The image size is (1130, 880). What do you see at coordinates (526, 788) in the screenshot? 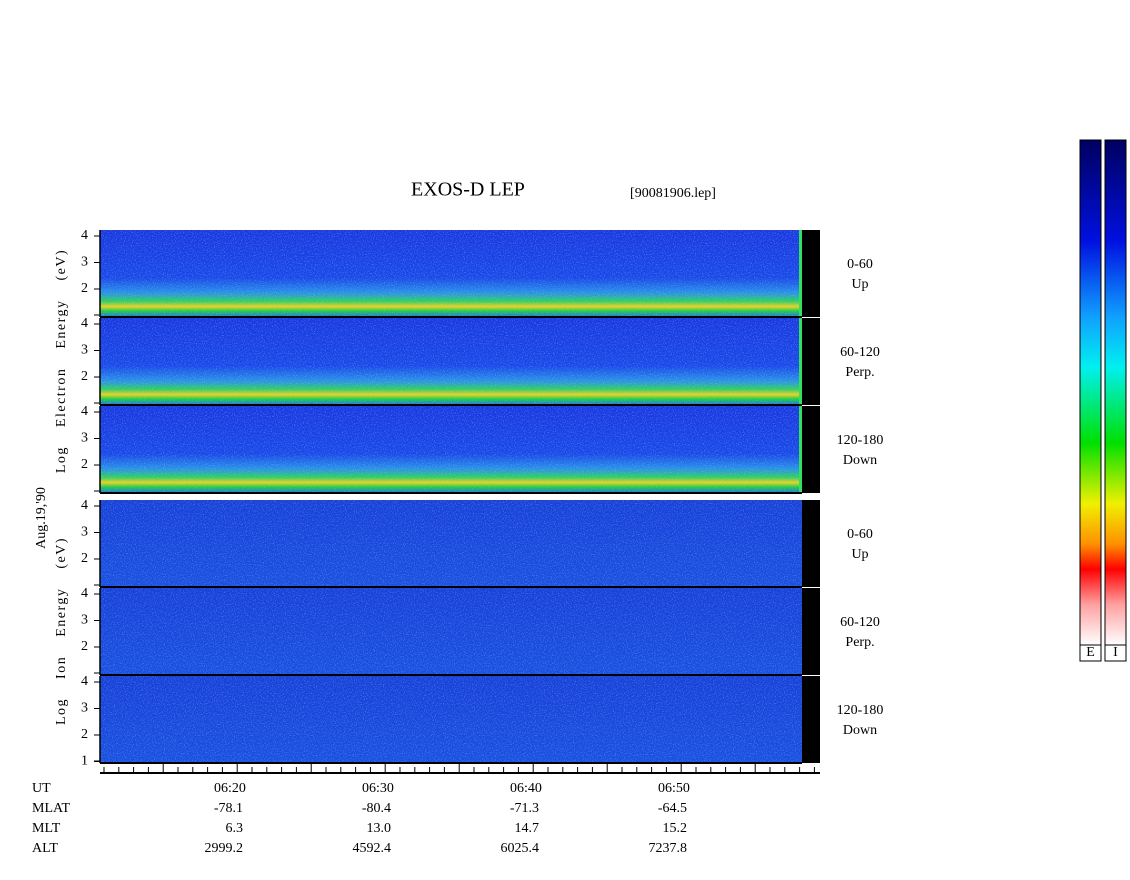
I see `ephemeris-value: 06:40` at bounding box center [526, 788].